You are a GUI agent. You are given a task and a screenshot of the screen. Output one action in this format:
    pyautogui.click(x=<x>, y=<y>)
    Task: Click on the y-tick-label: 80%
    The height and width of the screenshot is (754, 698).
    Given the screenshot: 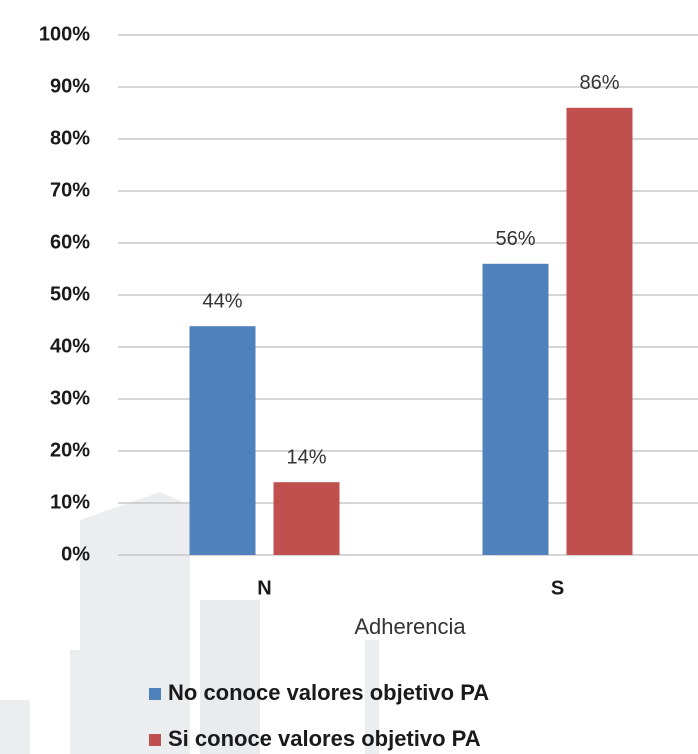 What is the action you would take?
    pyautogui.click(x=70, y=138)
    